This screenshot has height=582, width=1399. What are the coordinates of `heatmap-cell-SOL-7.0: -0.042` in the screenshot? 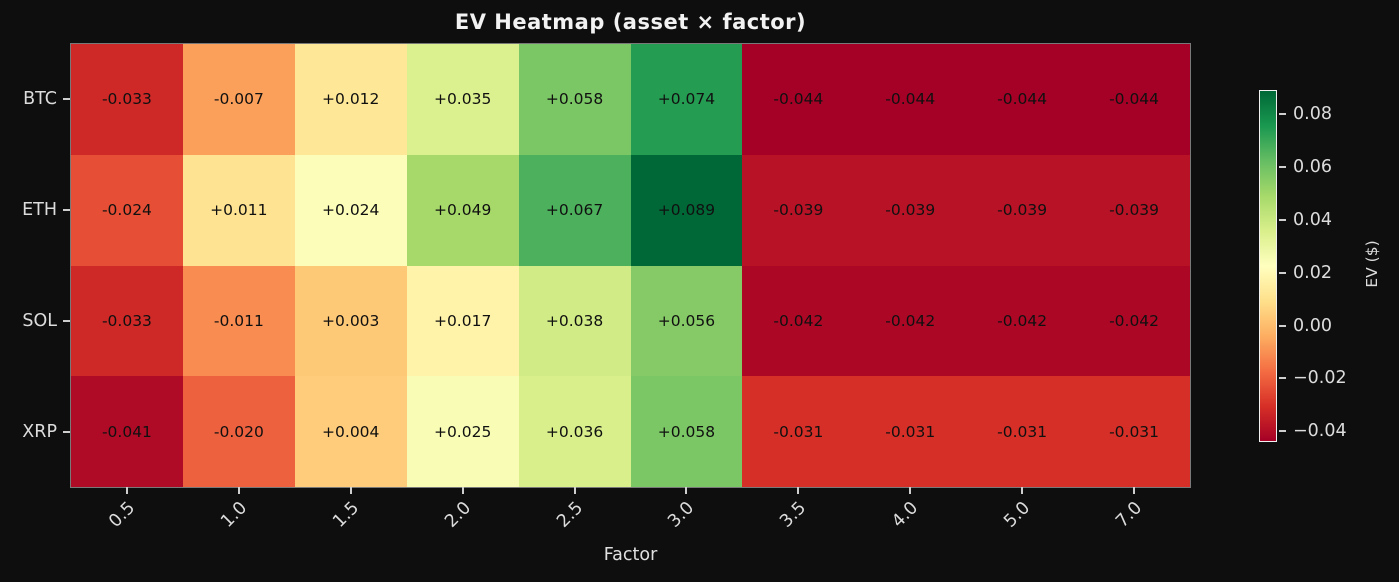 It's located at (1134, 321).